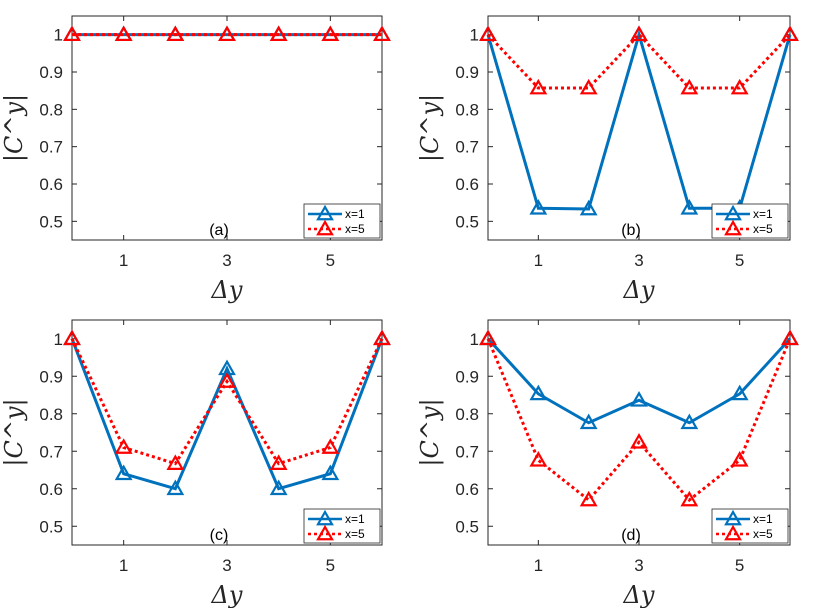  Describe the element at coordinates (631, 230) in the screenshot. I see `panel-label: (b)` at that location.